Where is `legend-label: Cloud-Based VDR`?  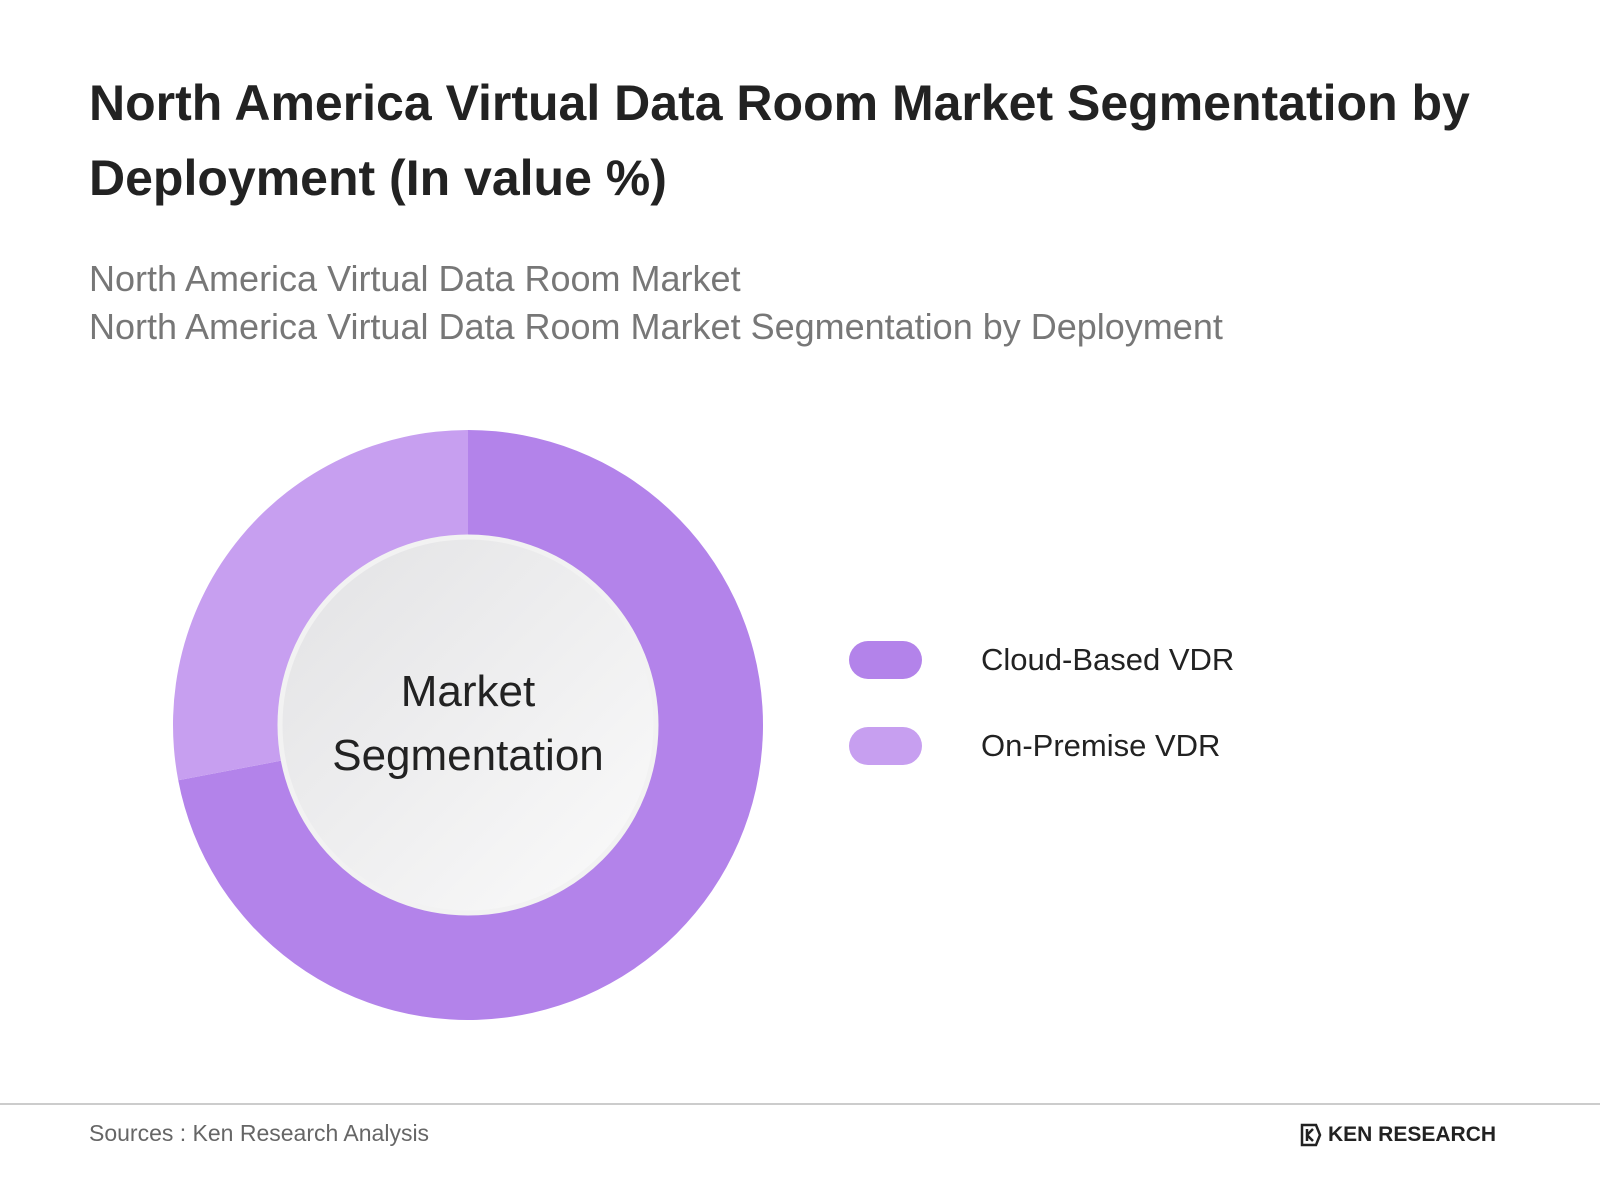
legend-label: Cloud-Based VDR is located at coordinates (1108, 659).